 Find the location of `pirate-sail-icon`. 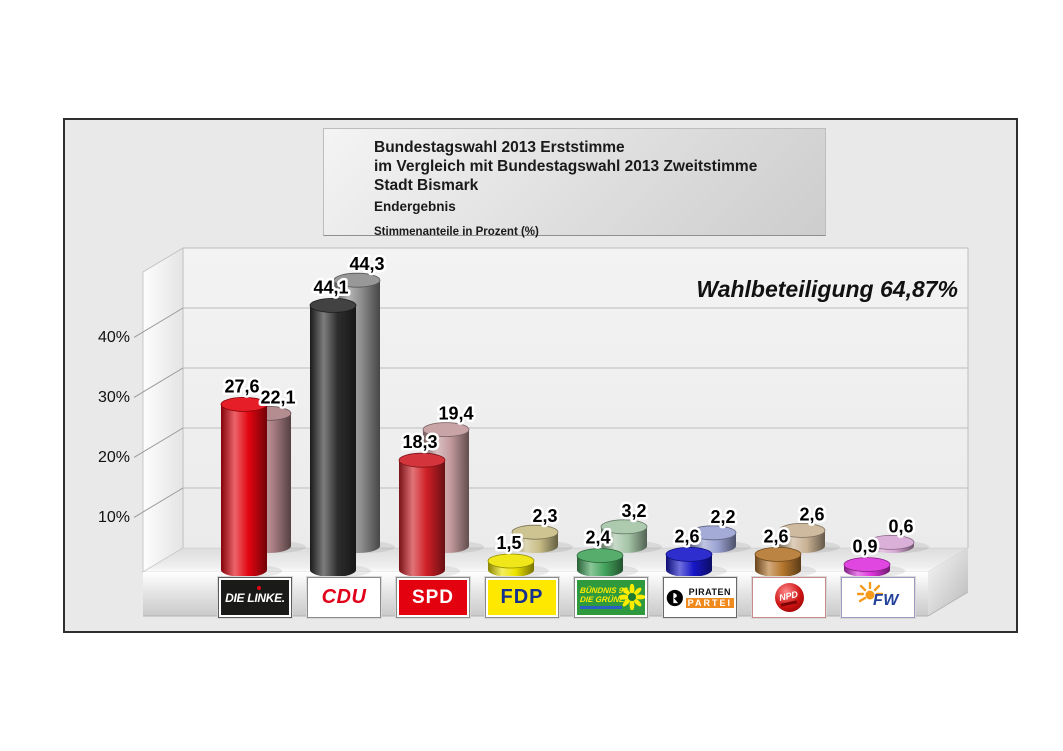

pirate-sail-icon is located at coordinates (674, 597).